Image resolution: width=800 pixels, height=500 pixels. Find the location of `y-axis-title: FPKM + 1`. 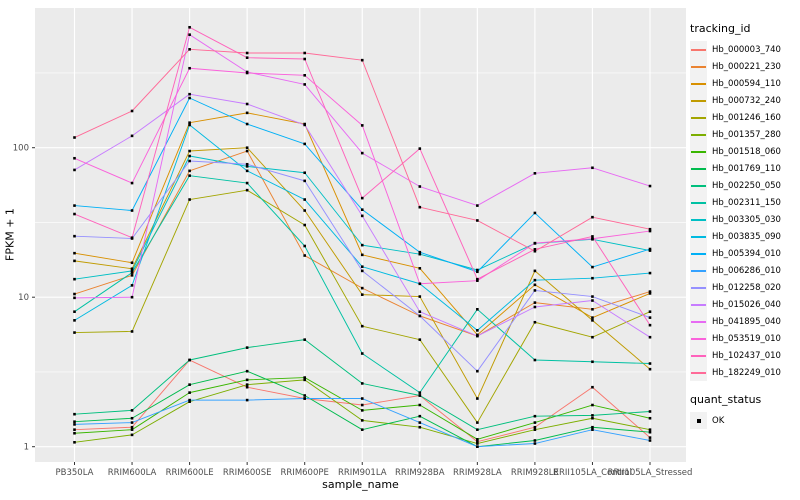

y-axis-title: FPKM + 1 is located at coordinates (10, 234).